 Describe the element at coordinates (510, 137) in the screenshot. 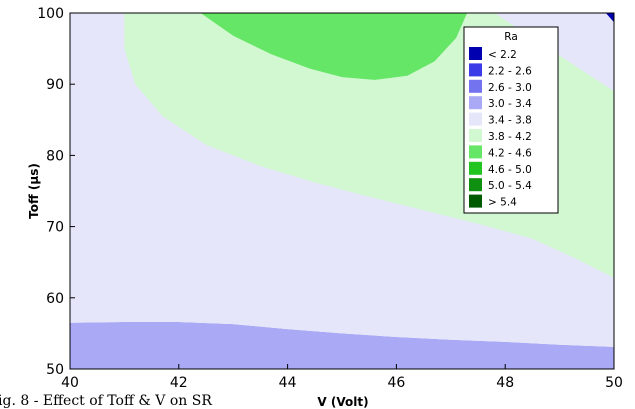

I see `legend-label-5: 3.8 - 4.2` at that location.